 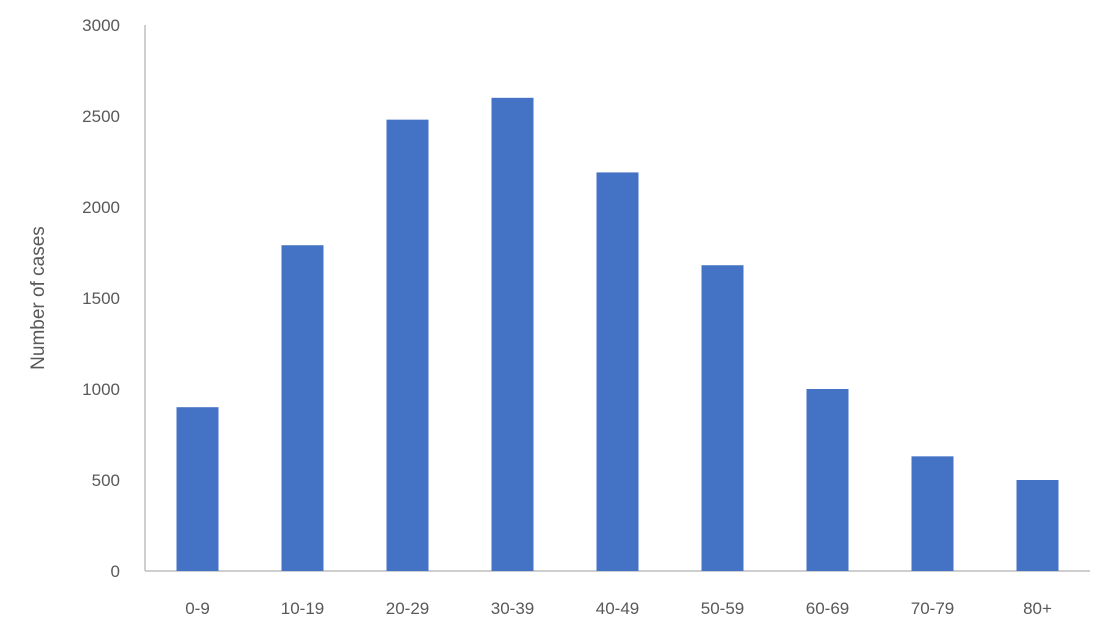 I want to click on bar-80+, so click(x=1037, y=525).